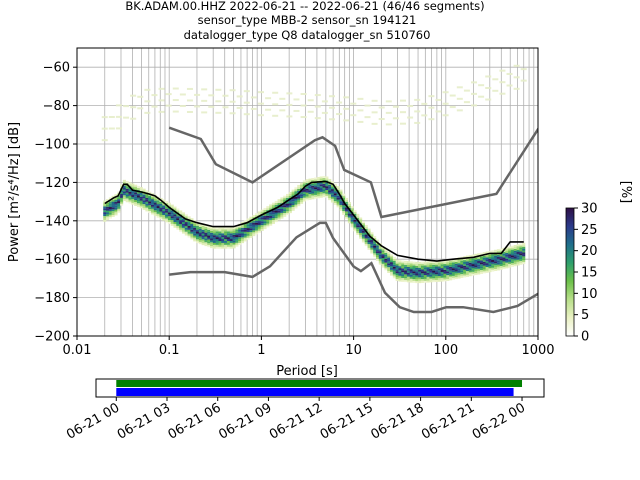  I want to click on coverage-bar, so click(315, 392).